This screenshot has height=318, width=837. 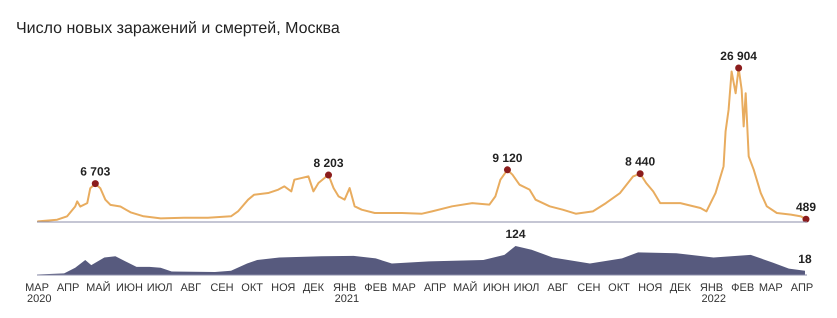 What do you see at coordinates (38, 293) in the screenshot?
I see `x-tick-label: МАР 2020` at bounding box center [38, 293].